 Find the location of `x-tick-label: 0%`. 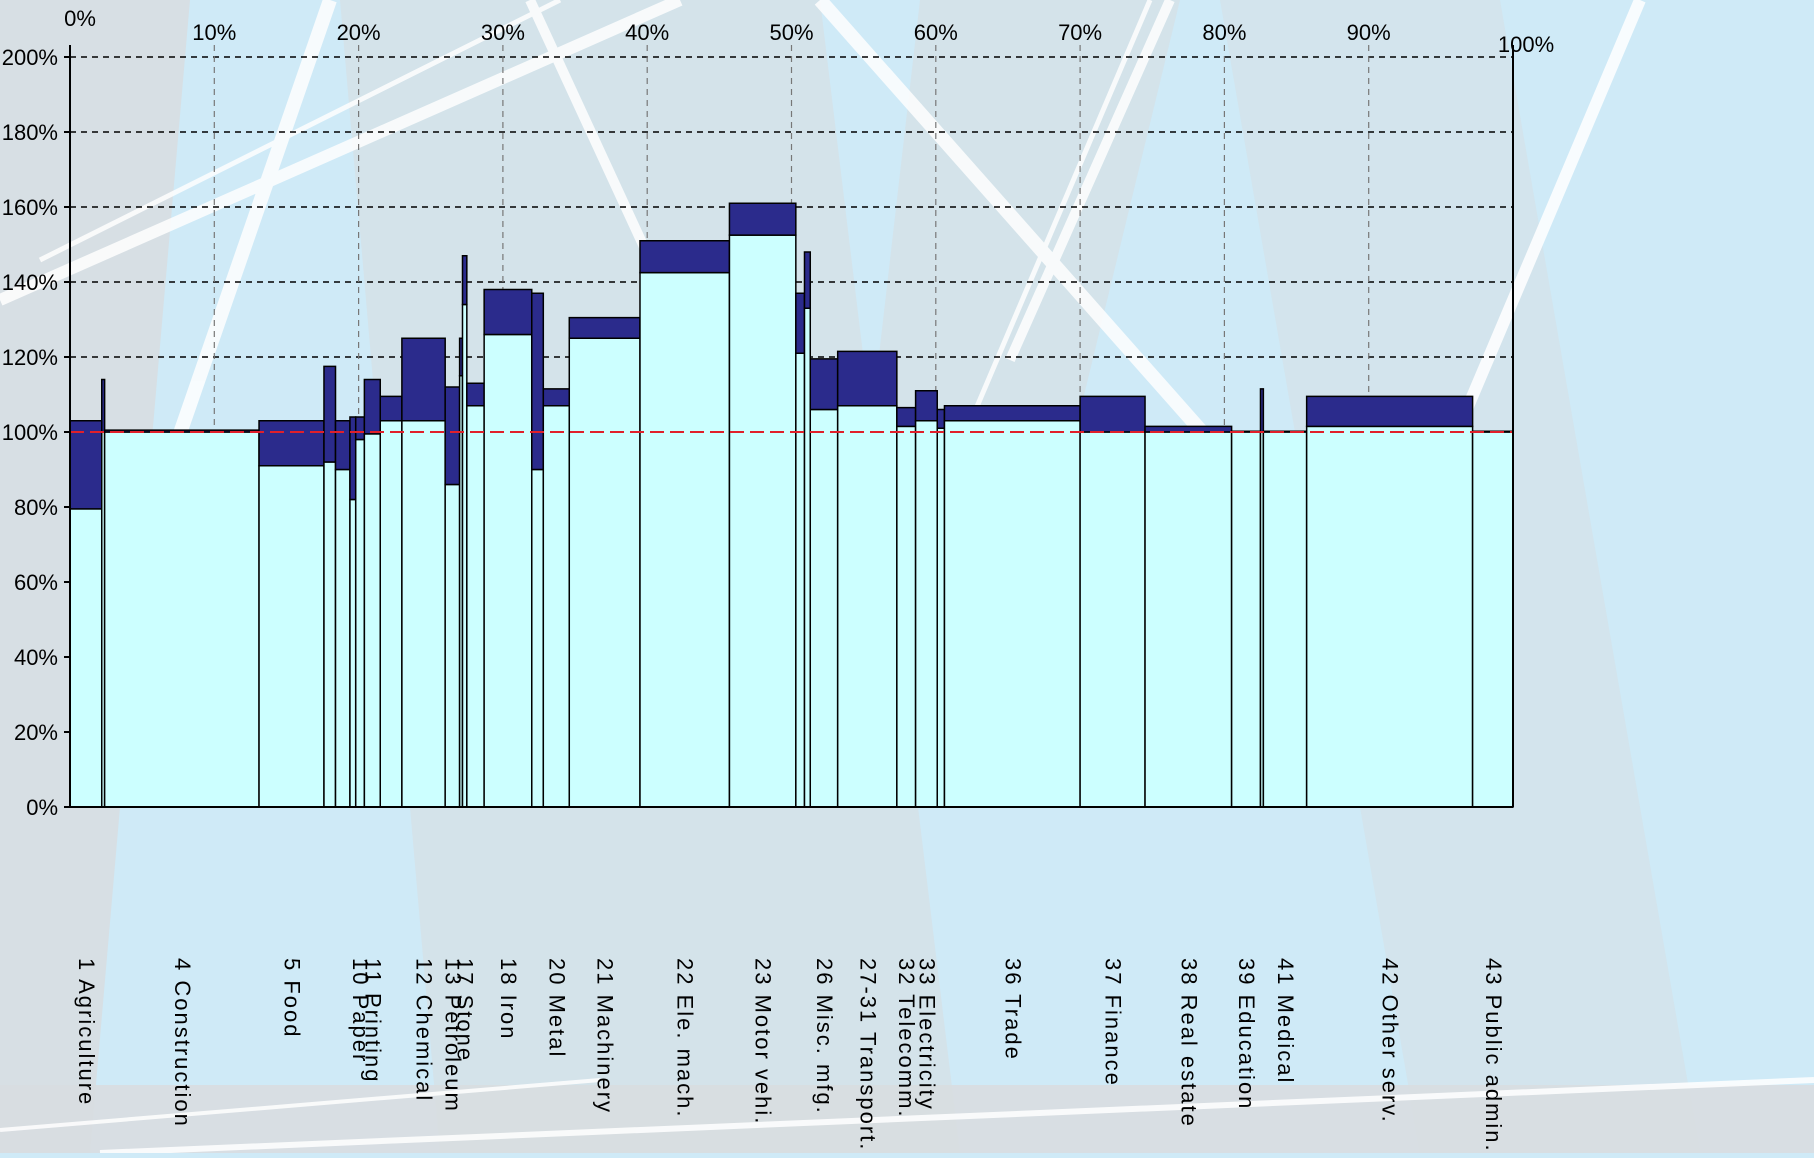

x-tick-label: 0% is located at coordinates (80, 18).